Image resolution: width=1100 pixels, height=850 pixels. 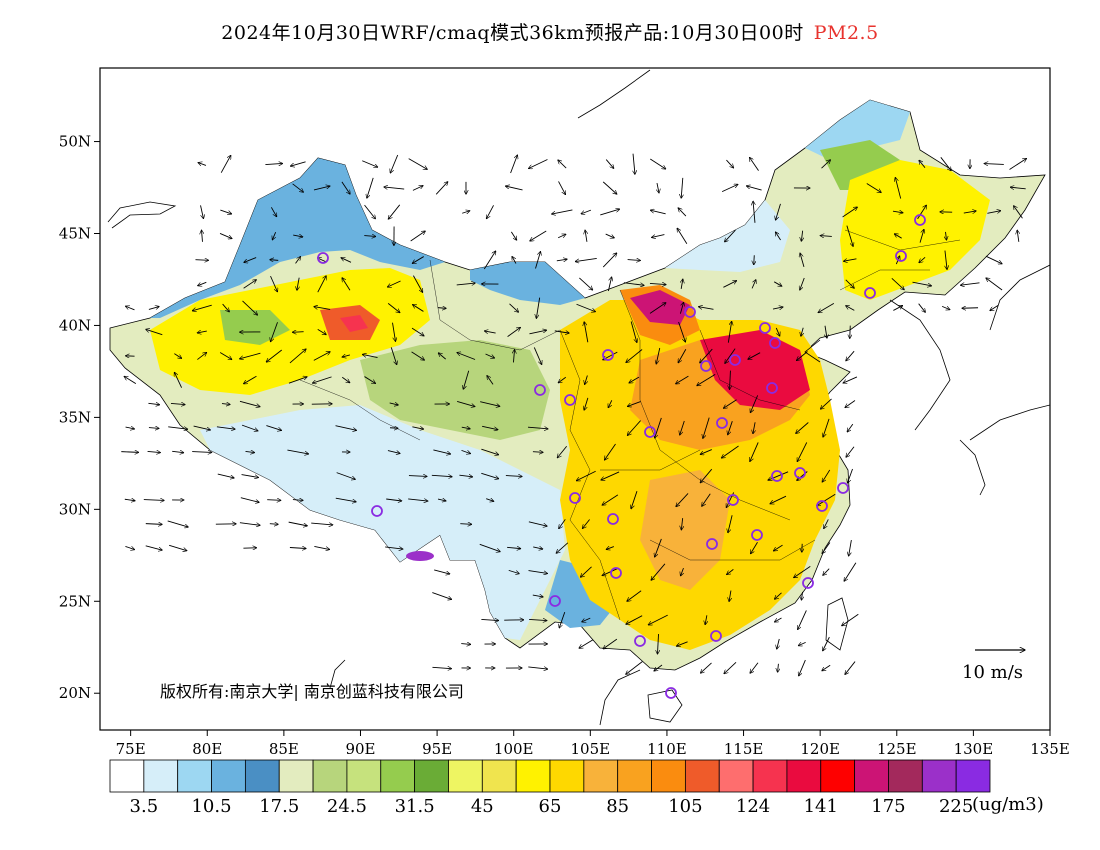 I want to click on lon-tick-label: 110E, so click(x=667, y=749).